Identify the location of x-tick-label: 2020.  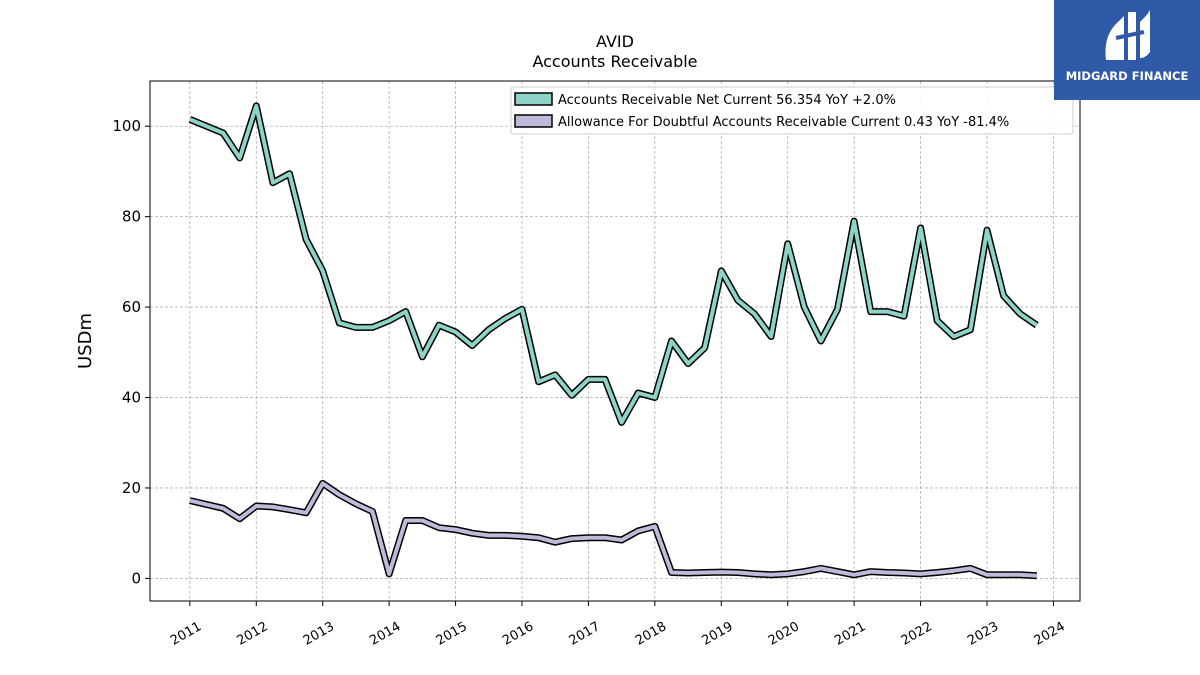
(784, 634).